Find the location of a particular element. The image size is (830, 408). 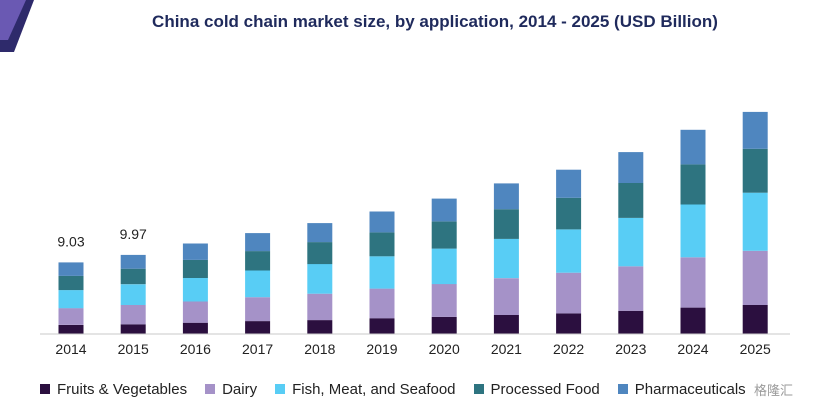

x-tick-label: 2023 is located at coordinates (630, 349).